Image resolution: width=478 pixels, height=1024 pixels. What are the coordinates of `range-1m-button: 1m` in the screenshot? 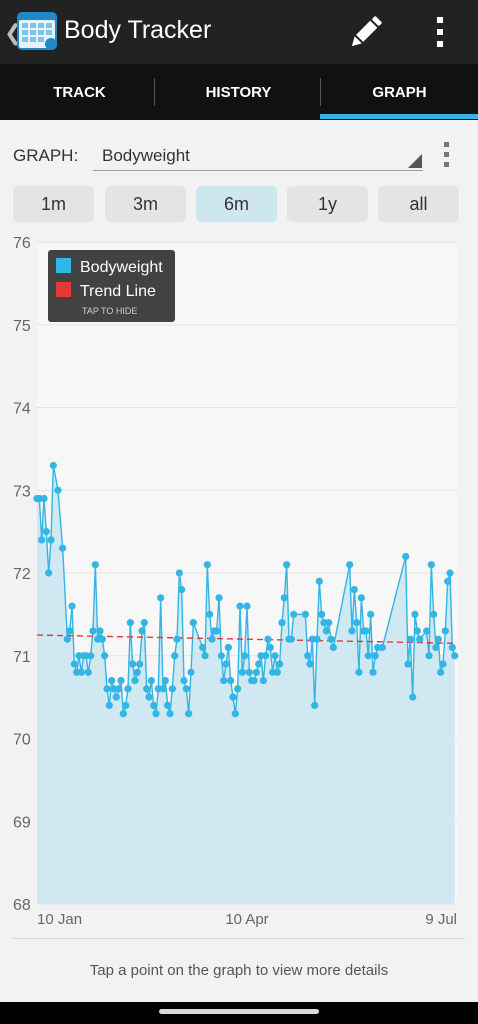 It's located at (53, 204).